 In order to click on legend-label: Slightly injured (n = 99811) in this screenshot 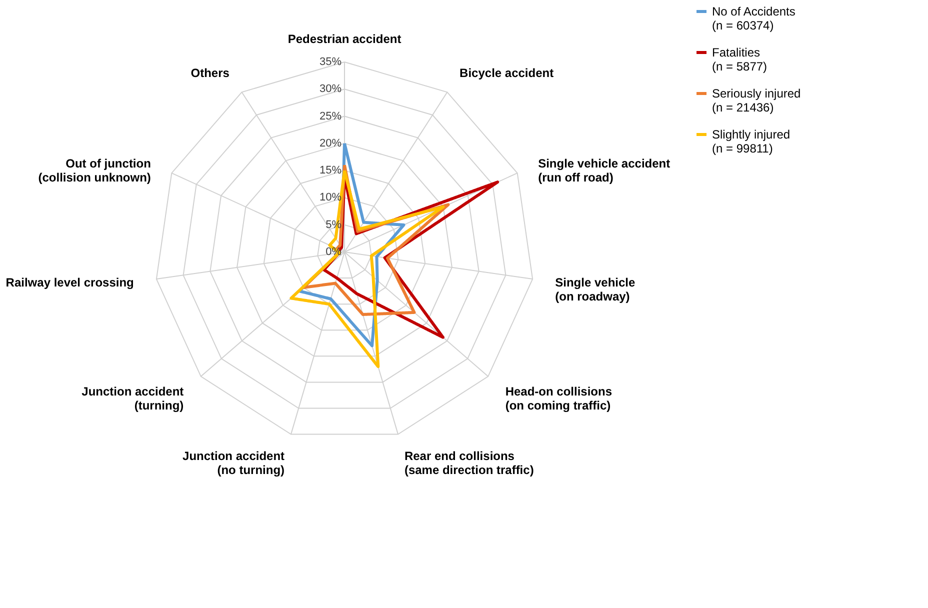, I will do `click(751, 142)`.